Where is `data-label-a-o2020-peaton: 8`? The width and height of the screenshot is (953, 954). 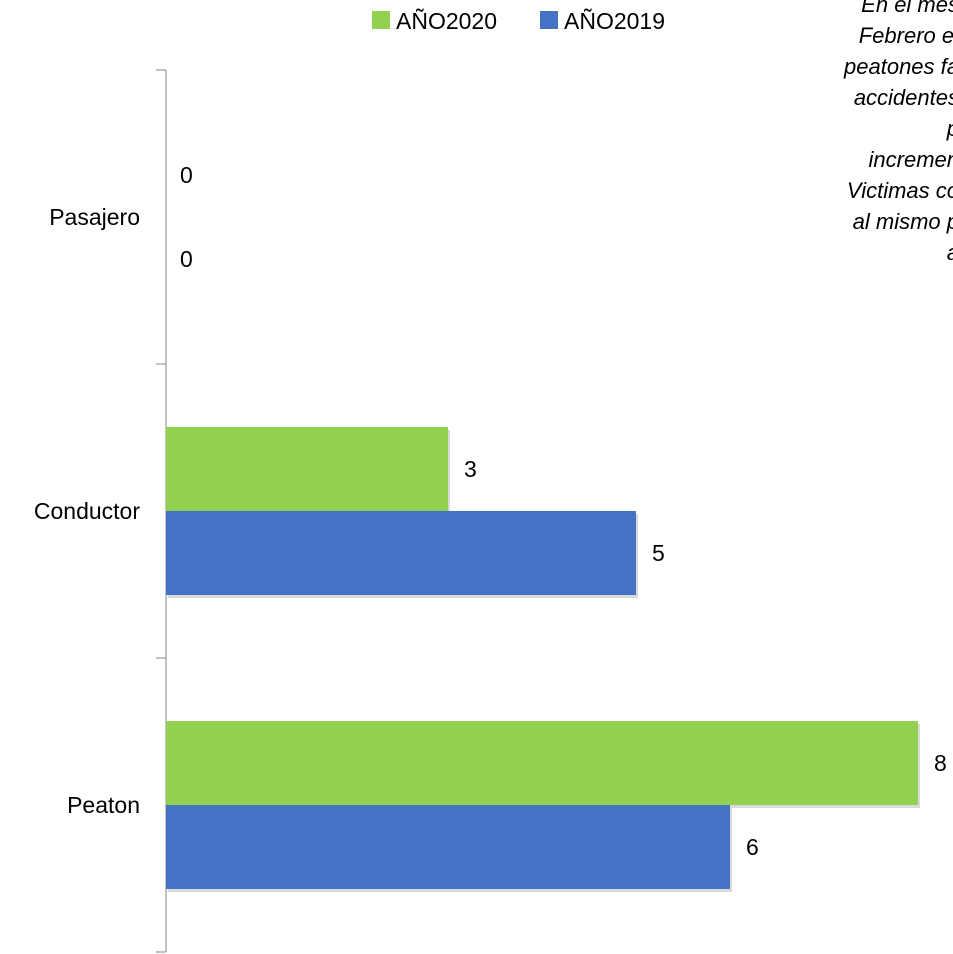
data-label-a-o2020-peaton: 8 is located at coordinates (940, 763).